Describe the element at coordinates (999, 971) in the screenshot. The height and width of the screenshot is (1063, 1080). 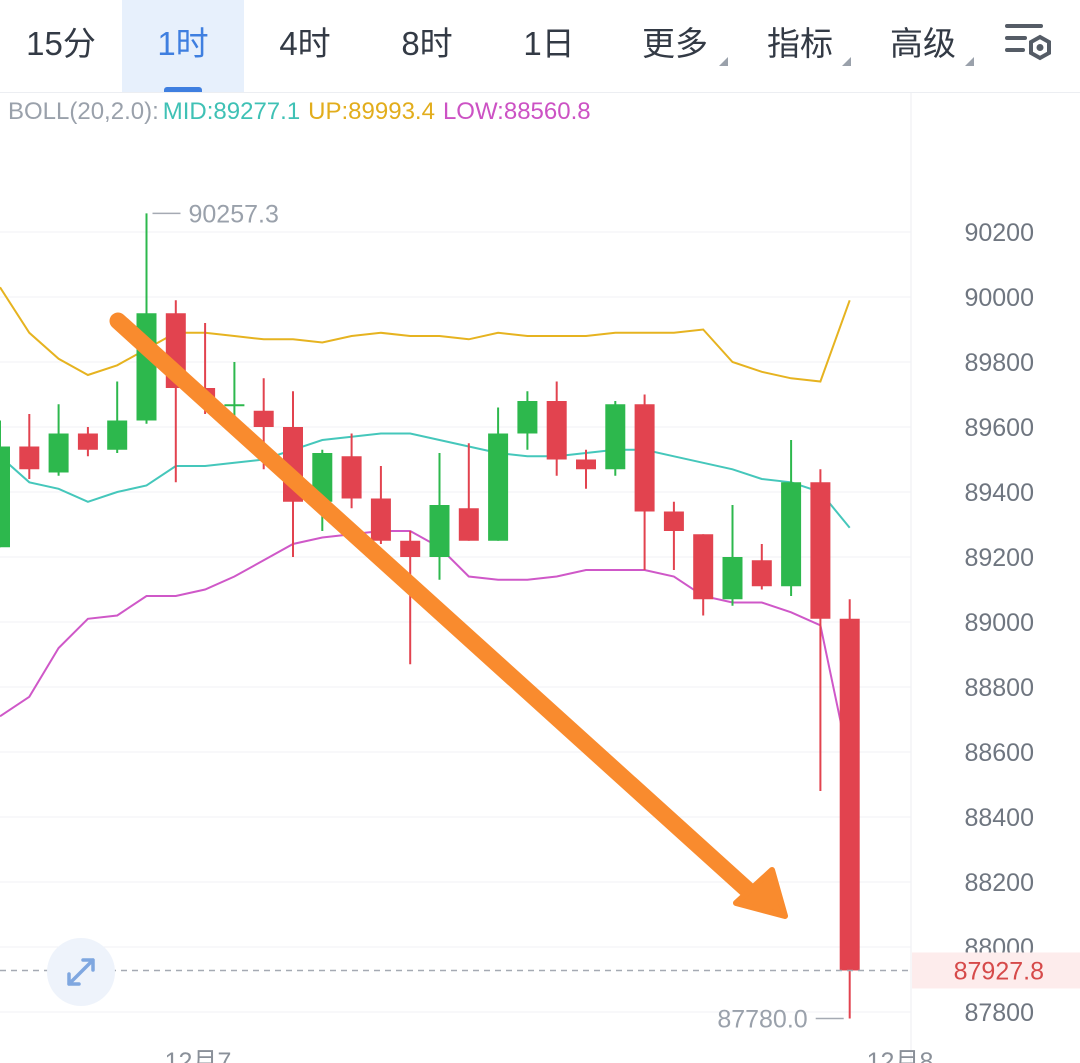
I see `last-price-label: 87927.8` at that location.